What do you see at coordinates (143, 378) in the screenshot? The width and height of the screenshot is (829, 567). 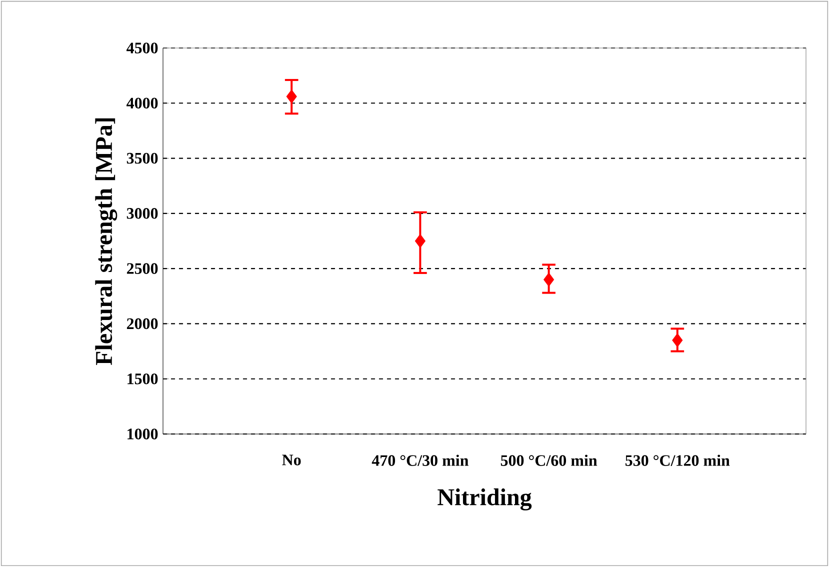 I see `y-tick-label: 1500` at bounding box center [143, 378].